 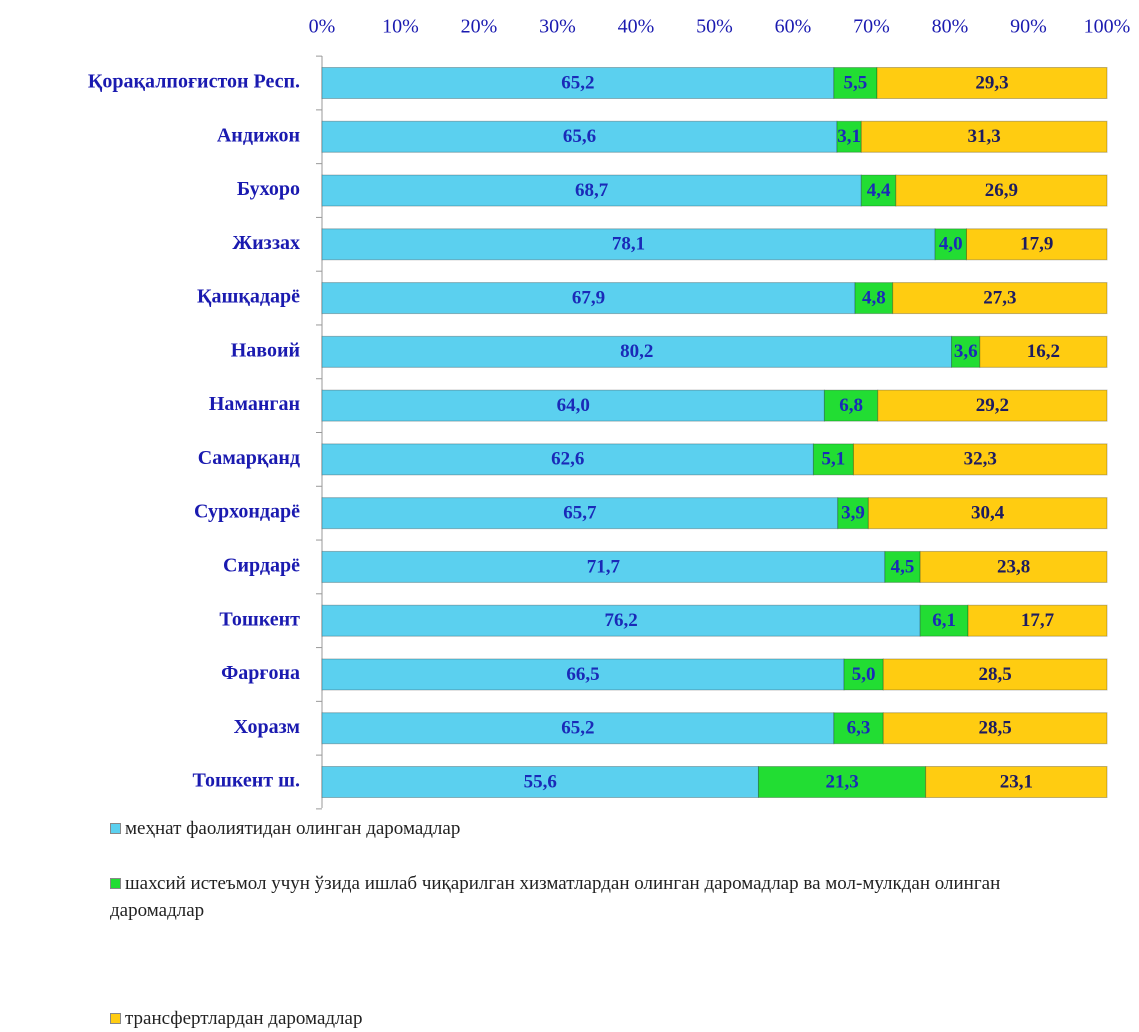 What do you see at coordinates (268, 189) in the screenshot?
I see `category-label: Бухоро` at bounding box center [268, 189].